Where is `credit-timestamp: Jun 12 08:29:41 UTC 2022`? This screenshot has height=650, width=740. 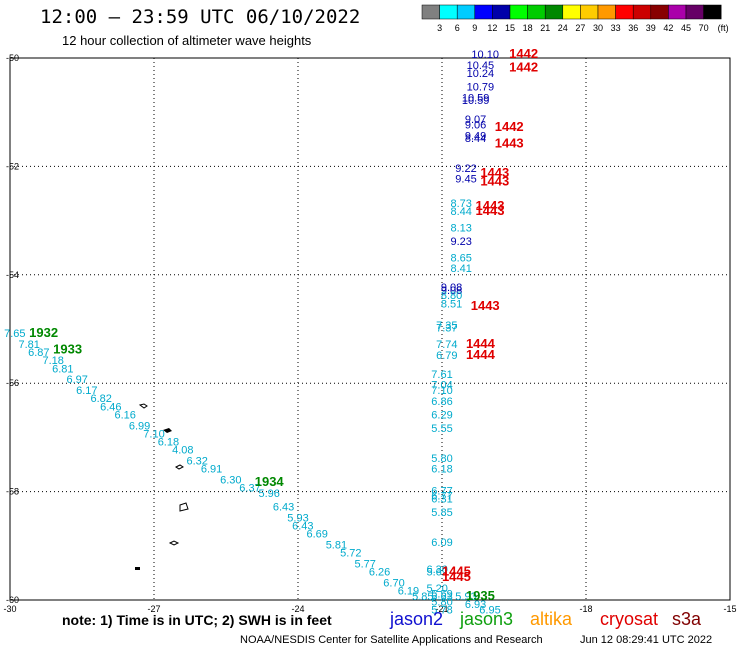 credit-timestamp: Jun 12 08:29:41 UTC 2022 is located at coordinates (646, 640).